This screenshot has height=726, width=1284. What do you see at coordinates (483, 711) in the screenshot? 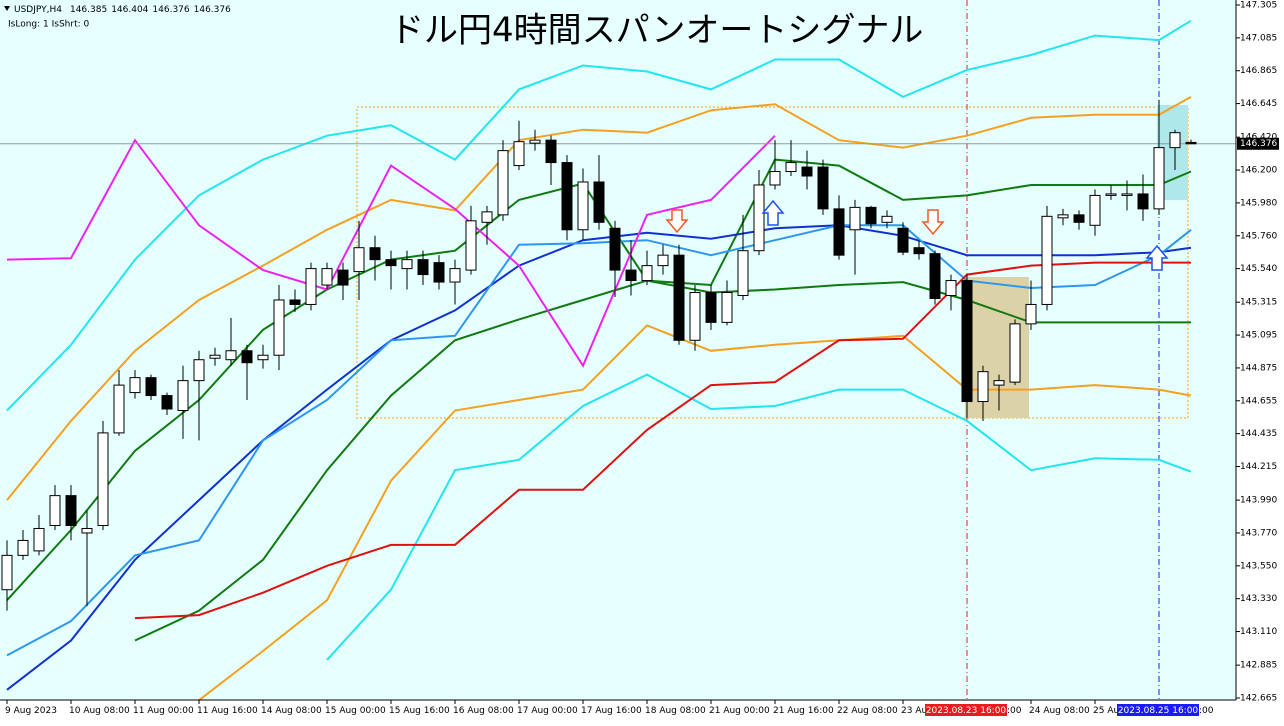
I see `x-tick-label: 16 Aug 08:00` at bounding box center [483, 711].